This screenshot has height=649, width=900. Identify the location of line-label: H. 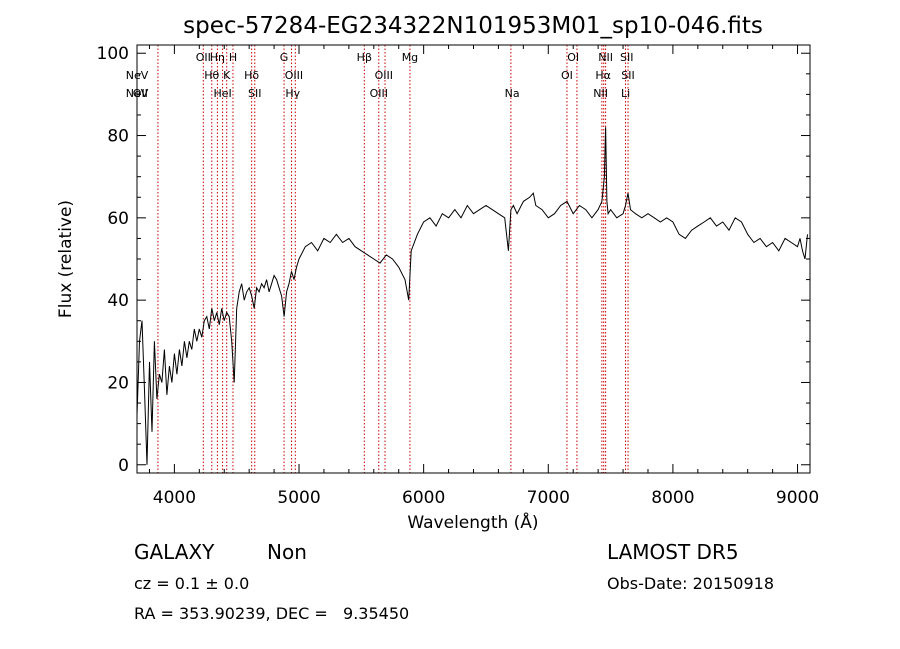
(233, 57).